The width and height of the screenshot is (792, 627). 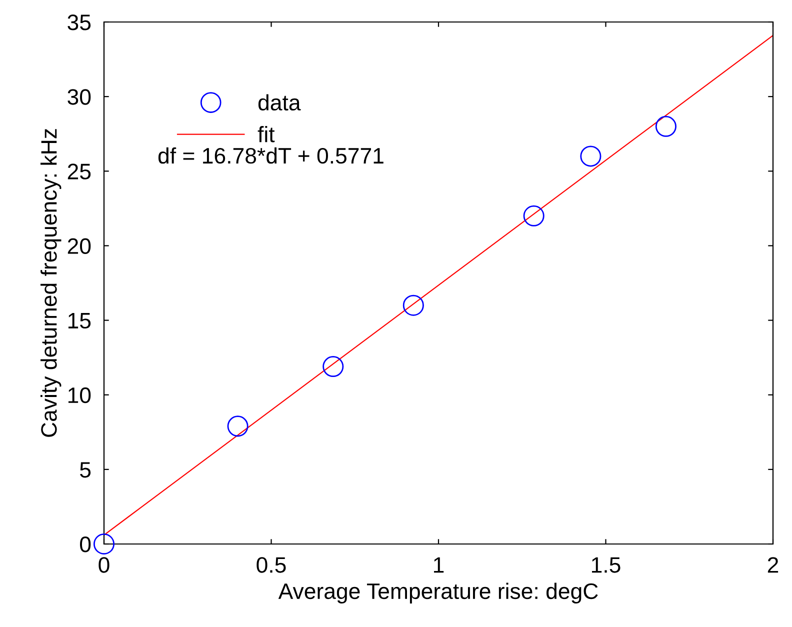 I want to click on y-tick-label: 10, so click(x=79, y=395).